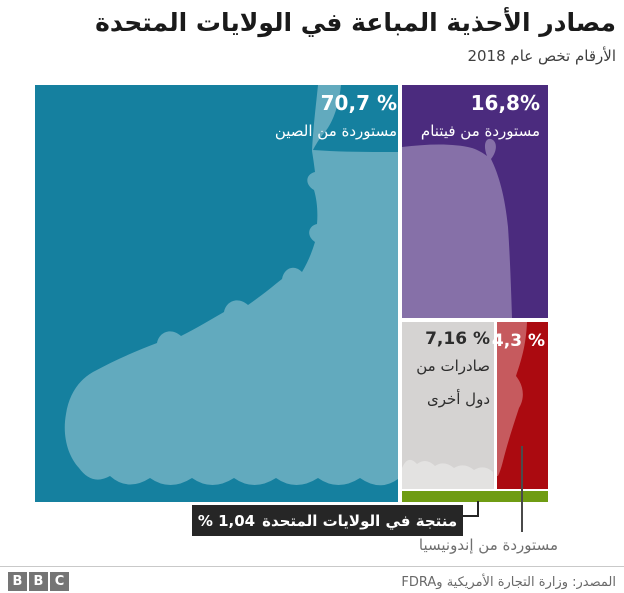 The width and height of the screenshot is (624, 593). What do you see at coordinates (488, 545) in the screenshot?
I see `indonesia-name: مستوردة من إندونيسيا` at bounding box center [488, 545].